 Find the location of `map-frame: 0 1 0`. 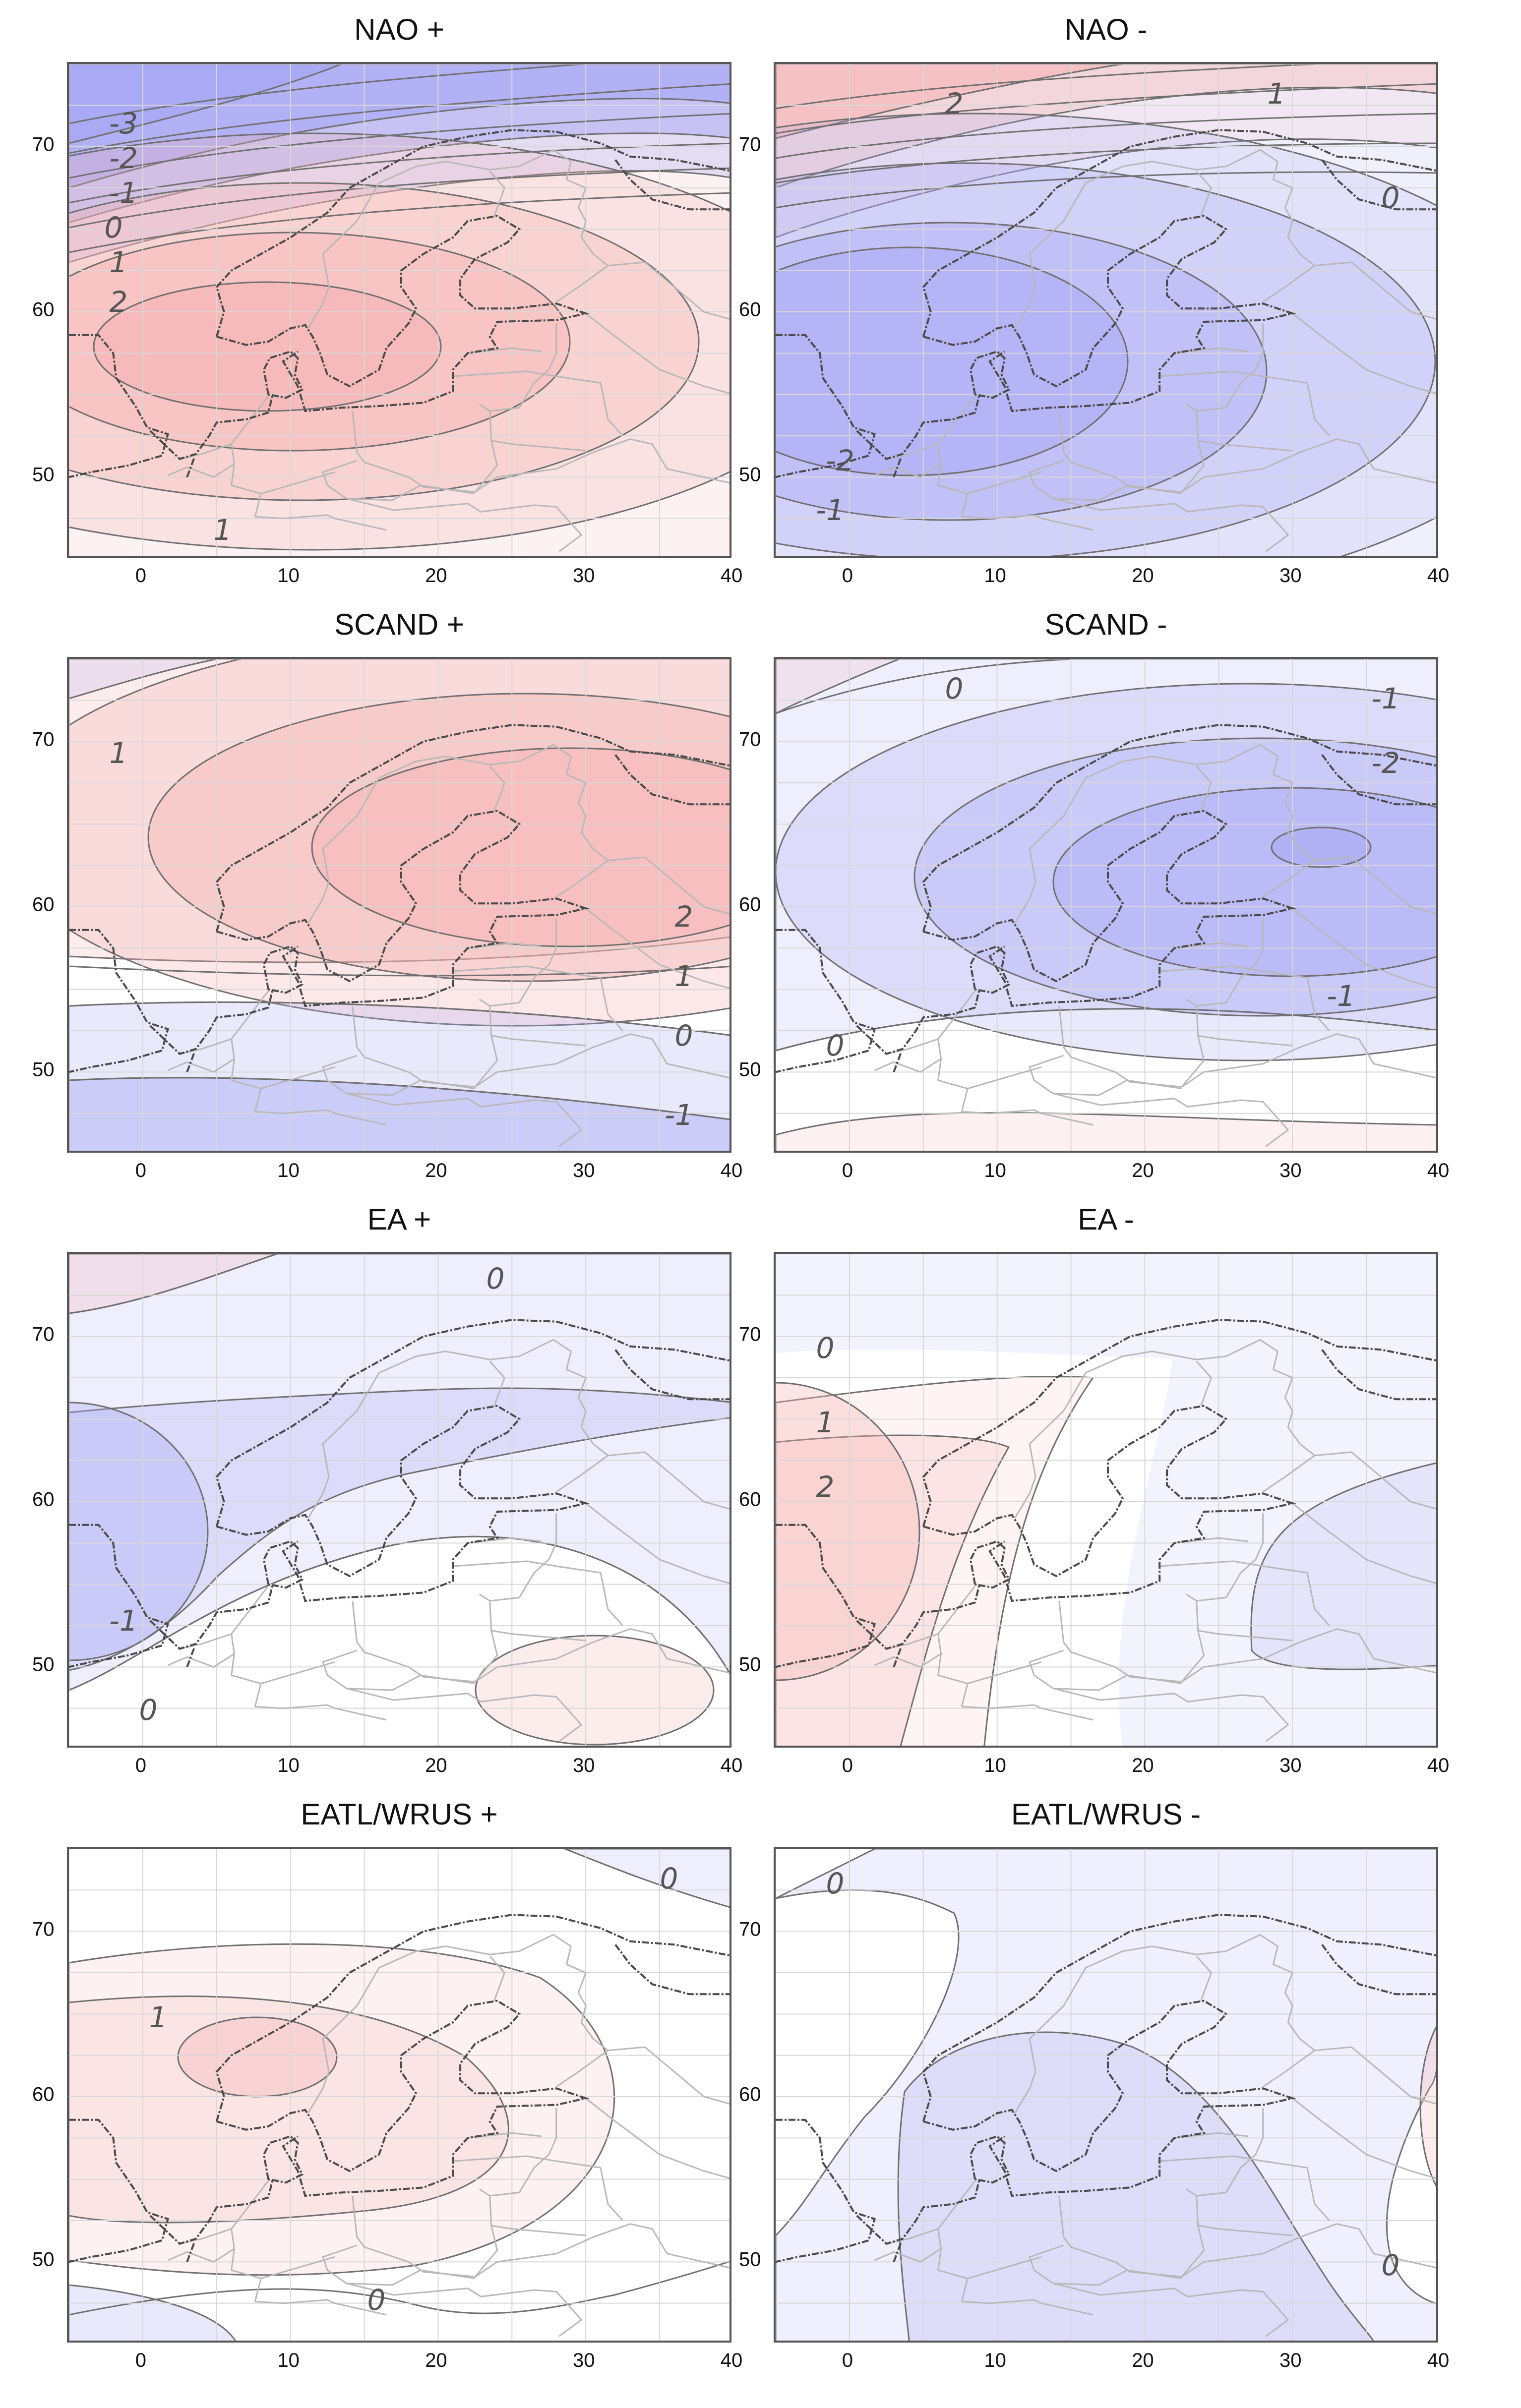

map-frame: 0 1 0 is located at coordinates (399, 2095).